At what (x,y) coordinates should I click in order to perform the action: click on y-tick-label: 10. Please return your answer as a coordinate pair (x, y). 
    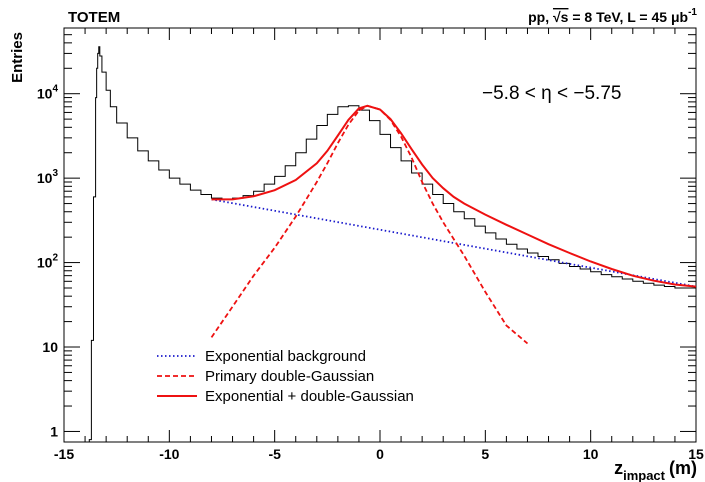
    Looking at the image, I should click on (50, 347).